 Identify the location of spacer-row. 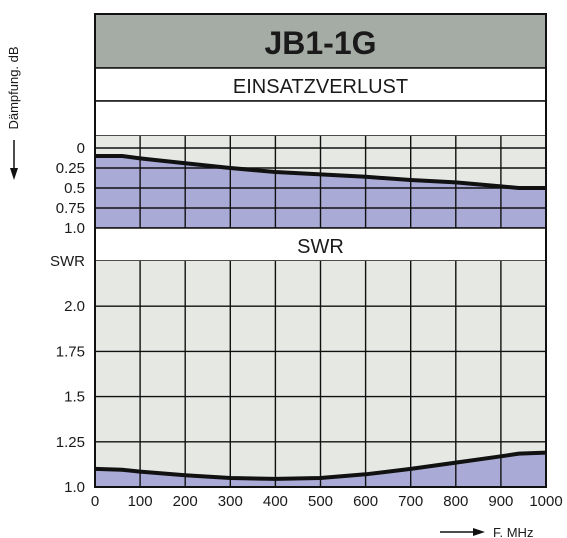
(320, 118).